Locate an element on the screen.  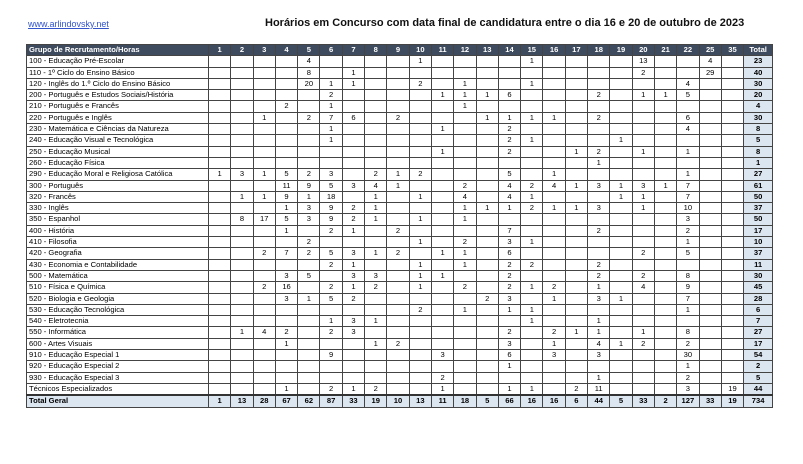
cell-hours-18: 3 is located at coordinates (599, 355).